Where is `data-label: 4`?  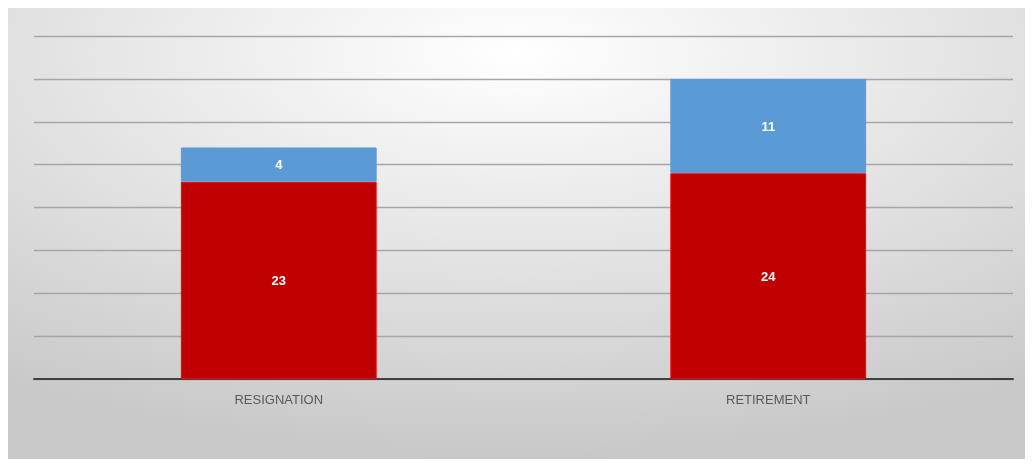 data-label: 4 is located at coordinates (279, 165).